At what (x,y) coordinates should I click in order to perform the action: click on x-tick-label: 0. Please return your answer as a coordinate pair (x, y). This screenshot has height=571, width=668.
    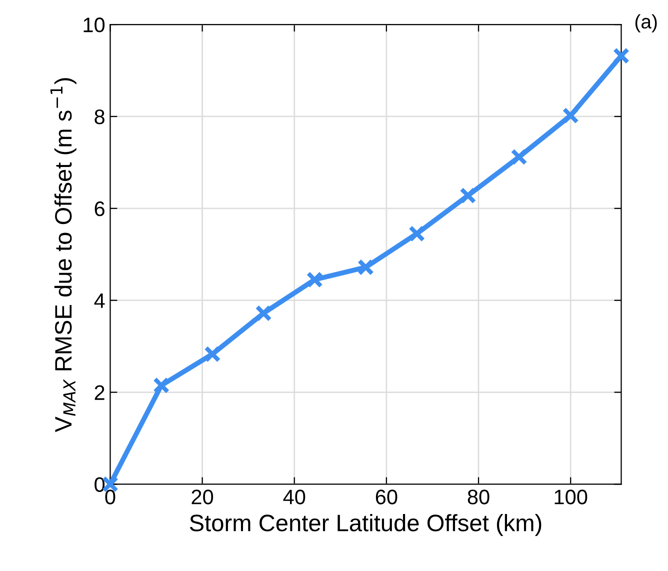
    Looking at the image, I should click on (110, 497).